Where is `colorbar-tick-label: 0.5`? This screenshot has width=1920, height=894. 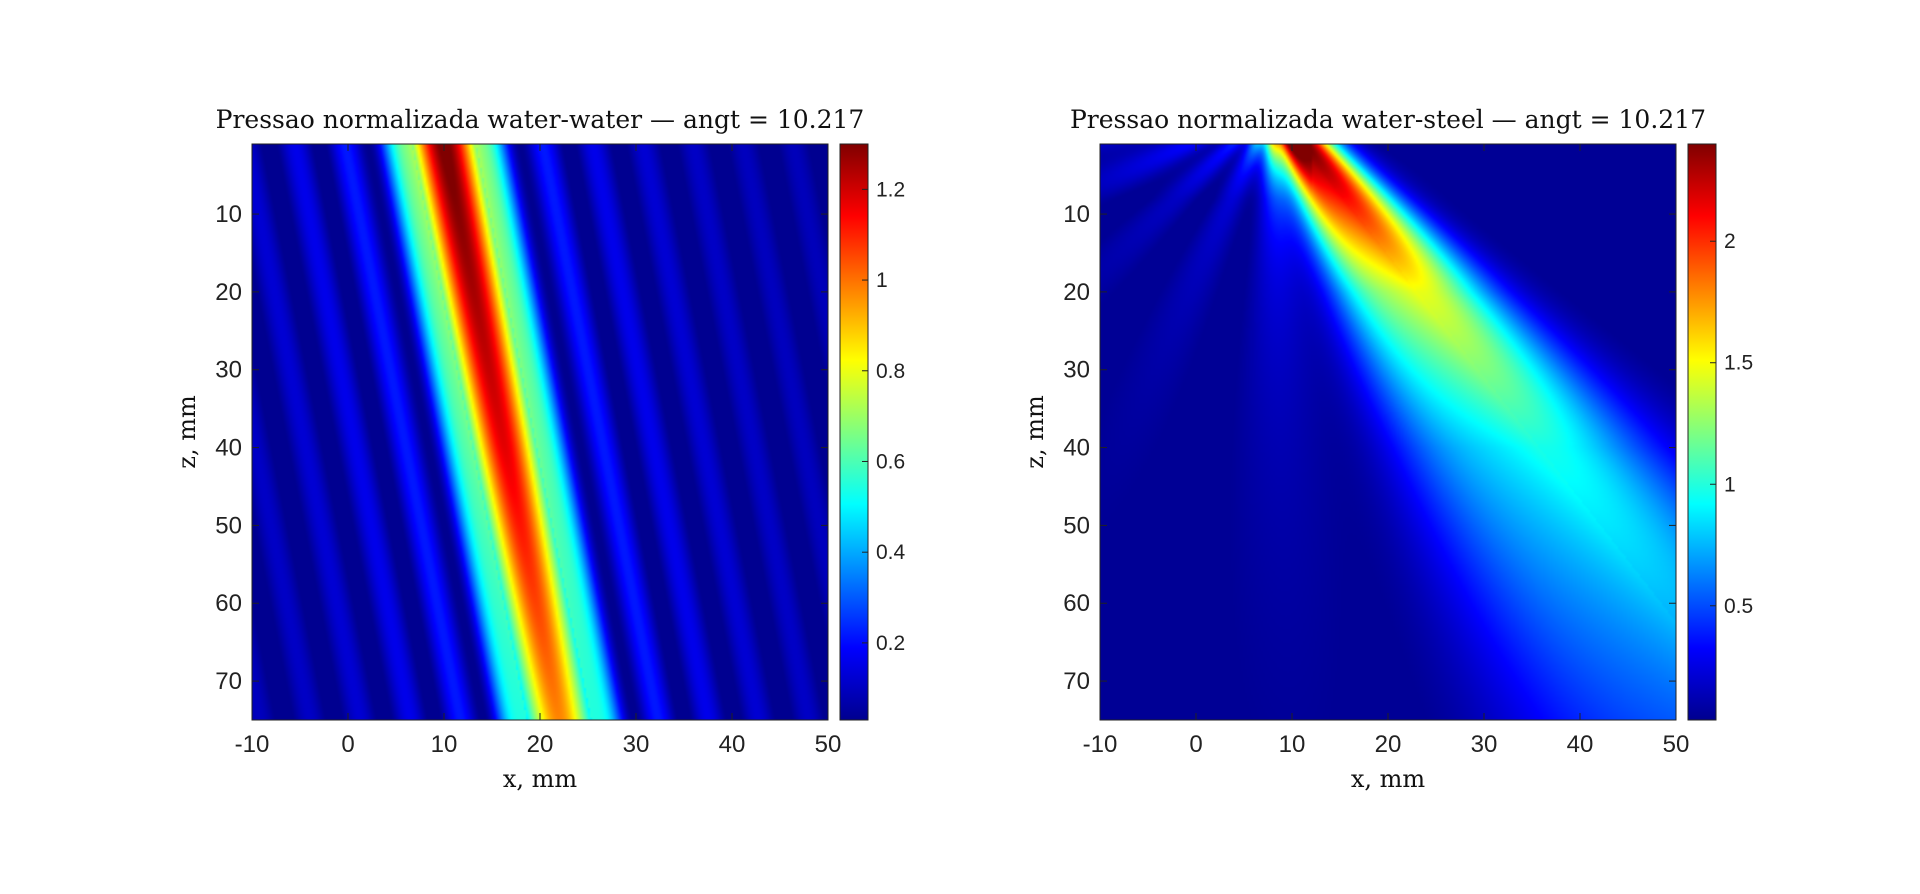 colorbar-tick-label: 0.5 is located at coordinates (1738, 606).